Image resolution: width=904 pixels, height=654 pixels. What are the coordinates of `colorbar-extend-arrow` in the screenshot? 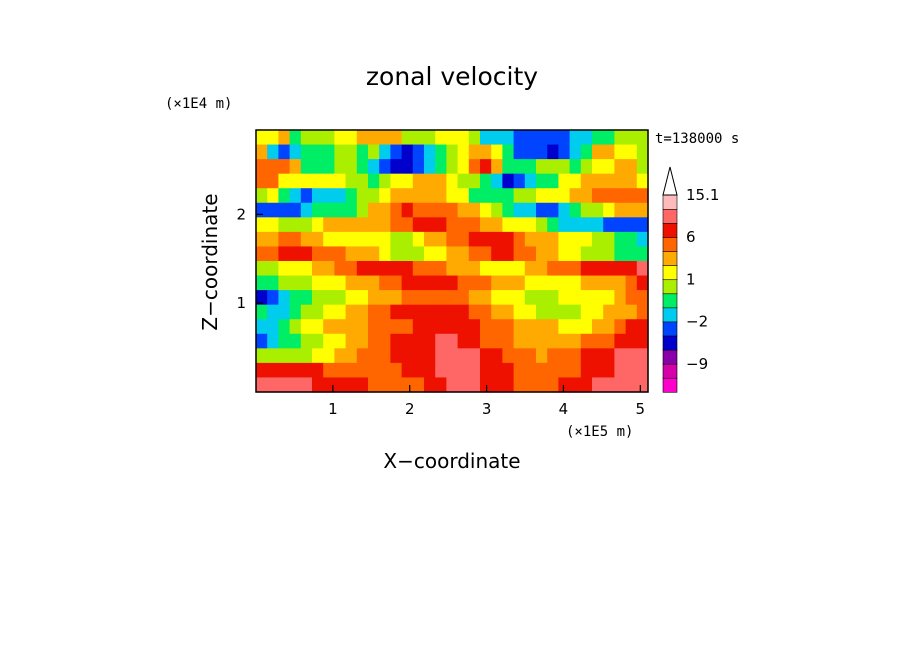 It's located at (670, 181).